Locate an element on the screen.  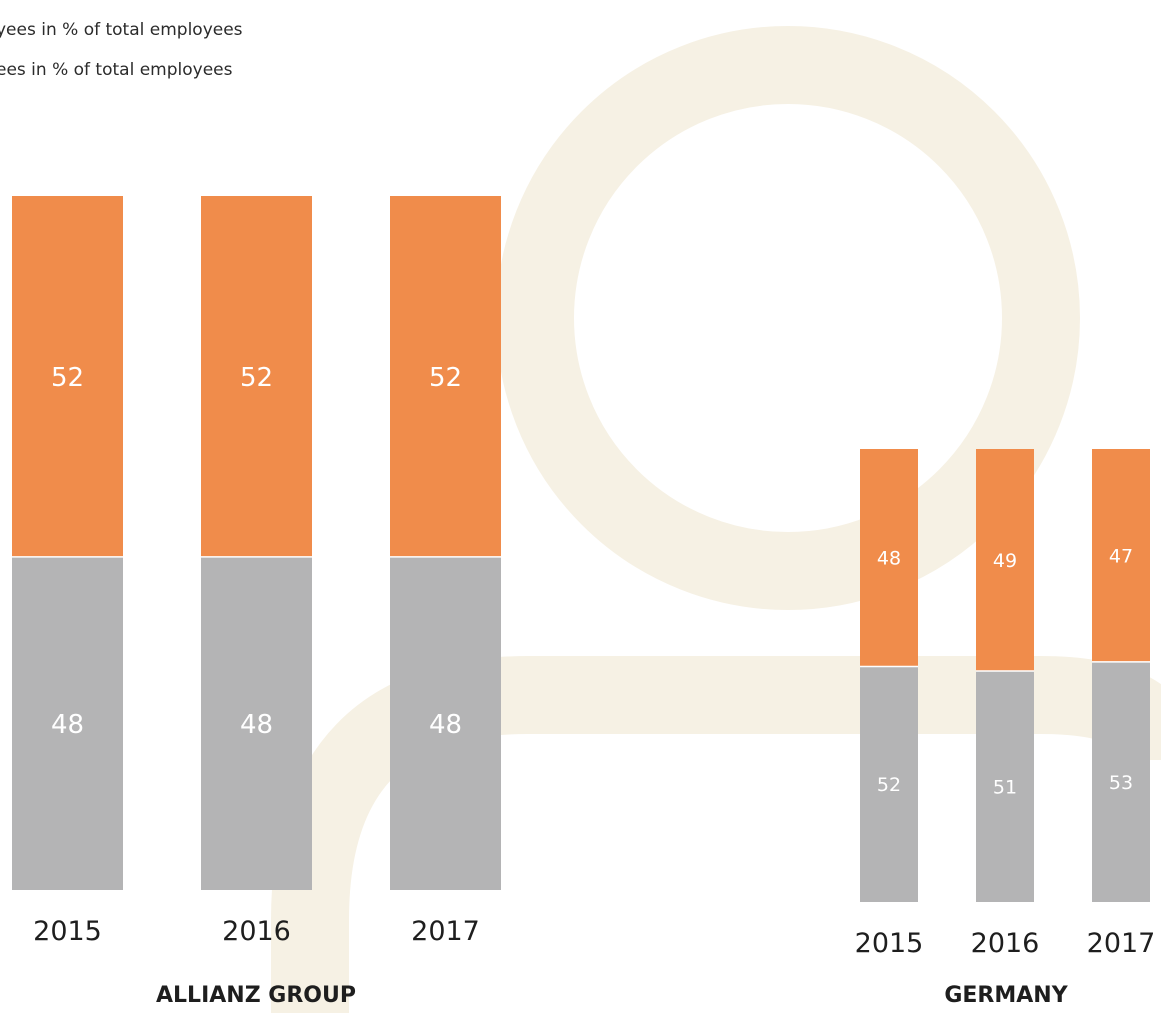
bar-segment-2-2015-orange is located at coordinates (889, 558).